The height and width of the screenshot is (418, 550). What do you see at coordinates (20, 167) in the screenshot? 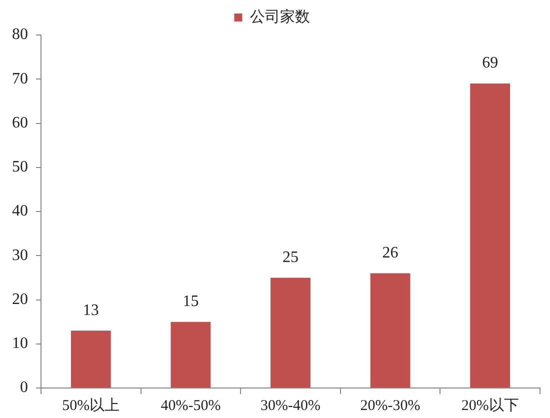
I see `y-tick-label: 50` at bounding box center [20, 167].